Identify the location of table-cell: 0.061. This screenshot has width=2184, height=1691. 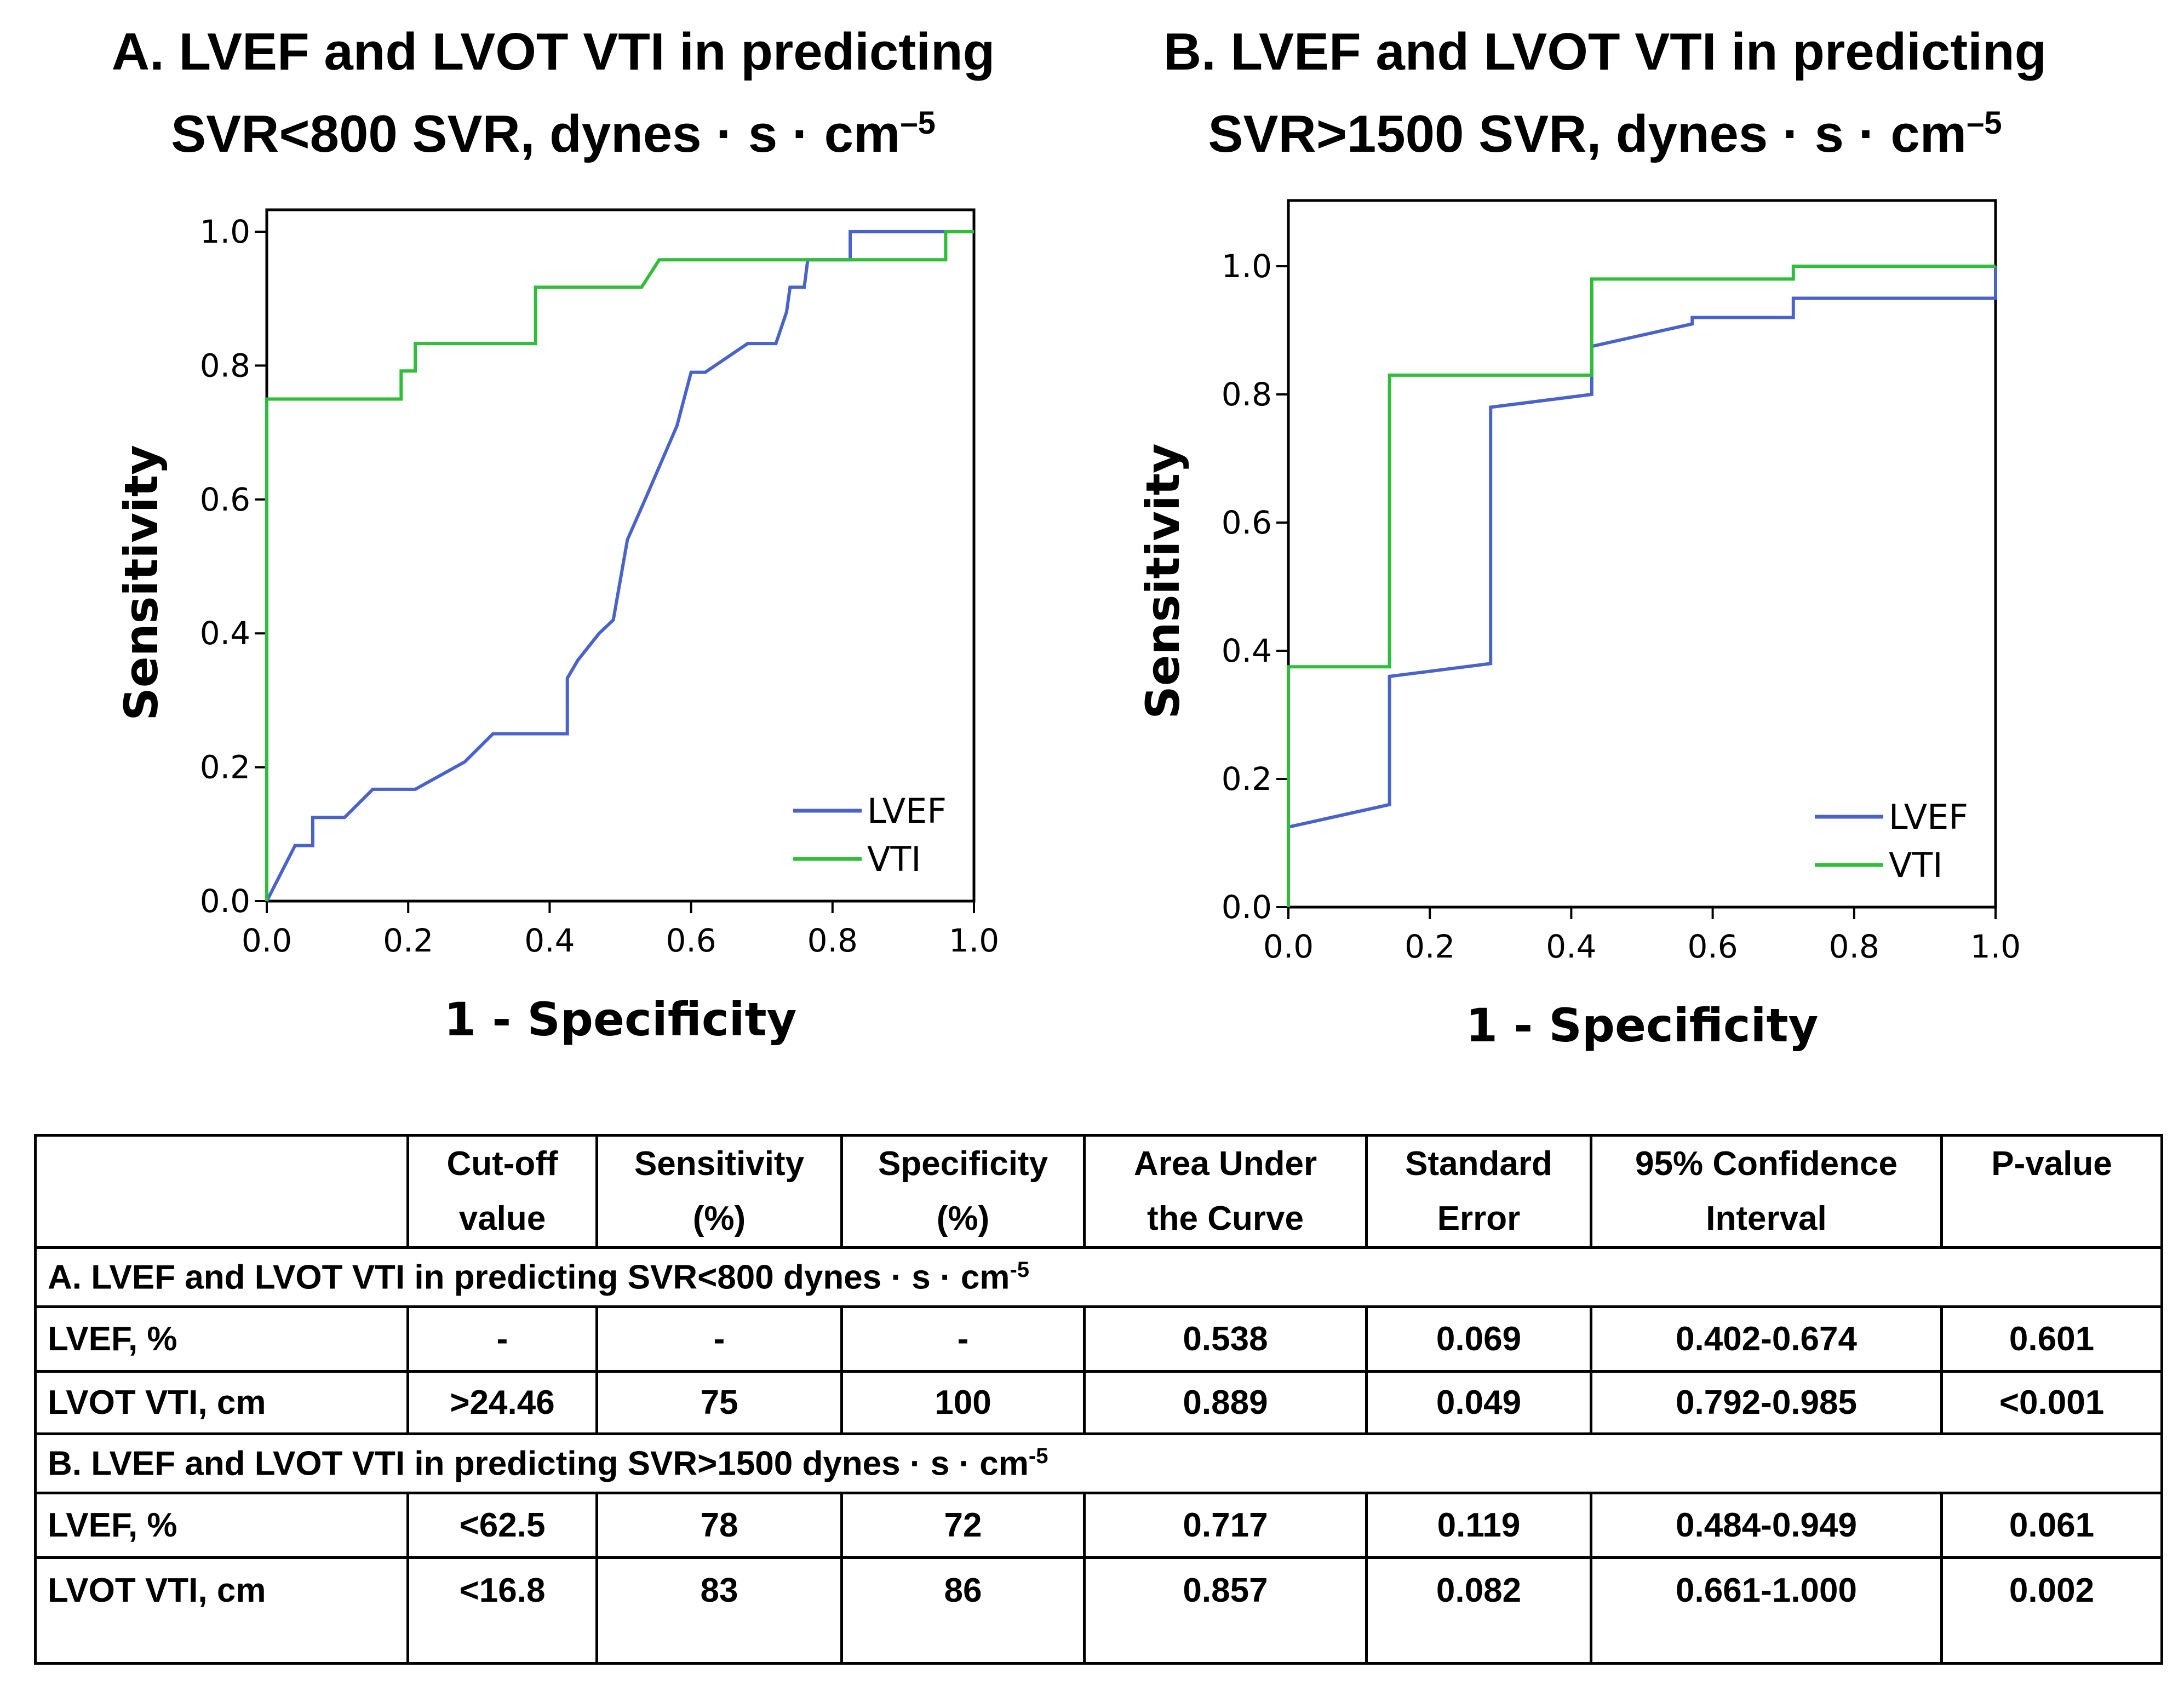
(2051, 1525).